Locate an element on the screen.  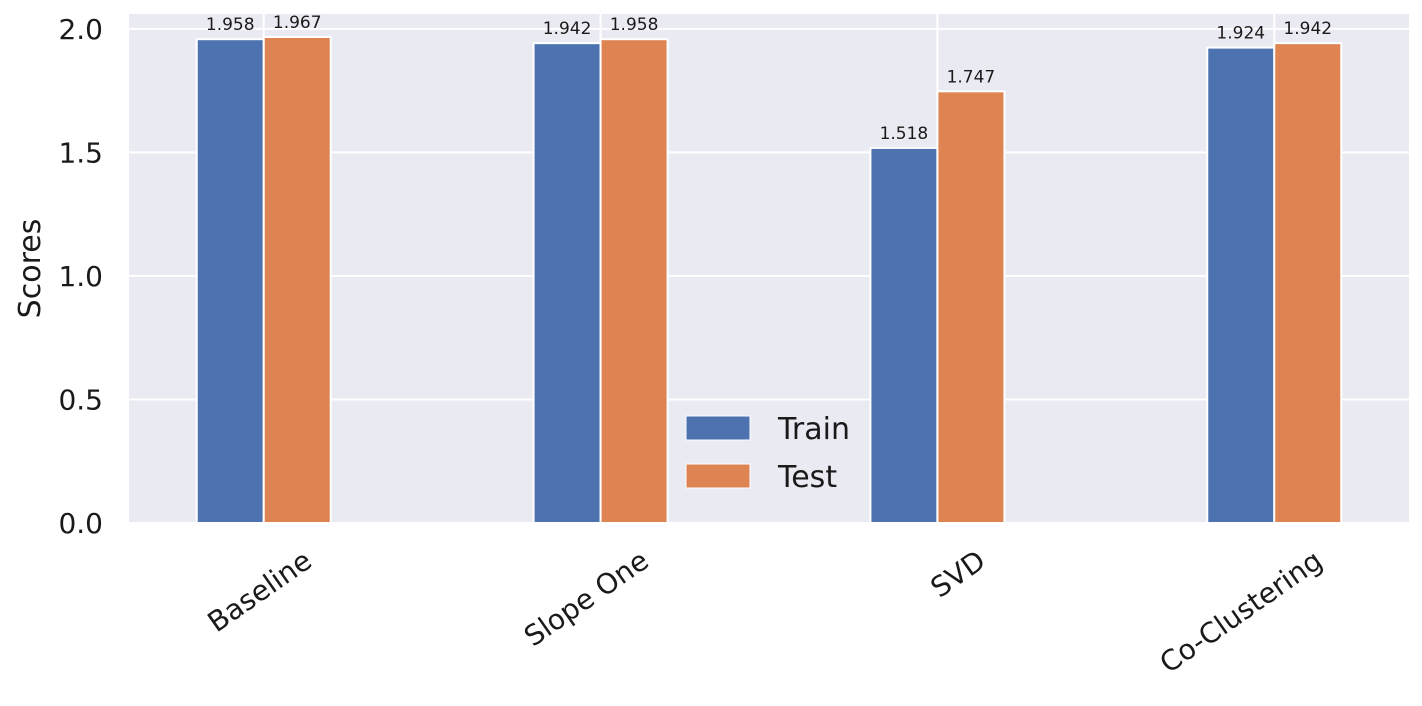
bar-train-baseline is located at coordinates (230, 281).